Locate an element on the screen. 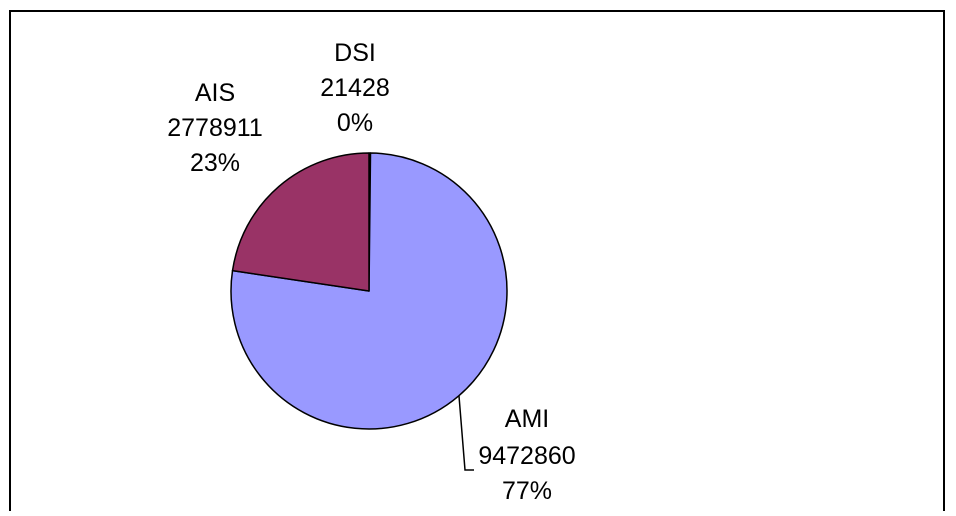 This screenshot has width=956, height=516. ami-value-label: 9472860 is located at coordinates (526, 456).